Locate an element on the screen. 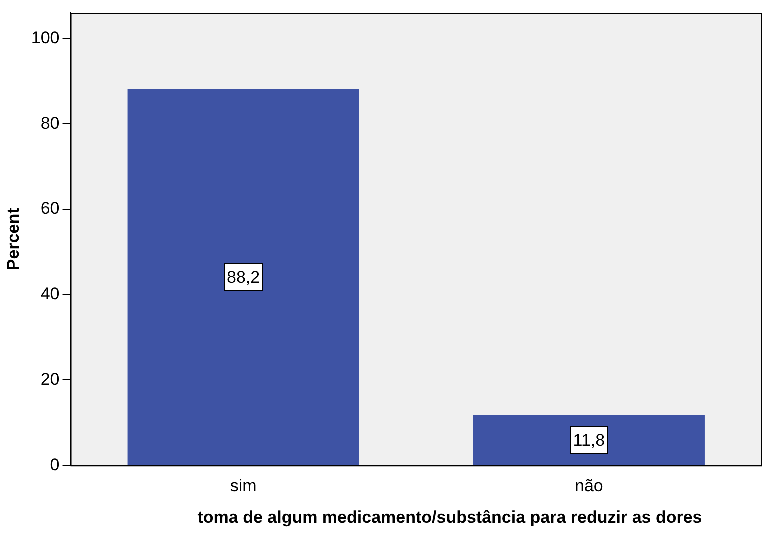 This screenshot has height=558, width=770. data-label: 11,8 is located at coordinates (589, 440).